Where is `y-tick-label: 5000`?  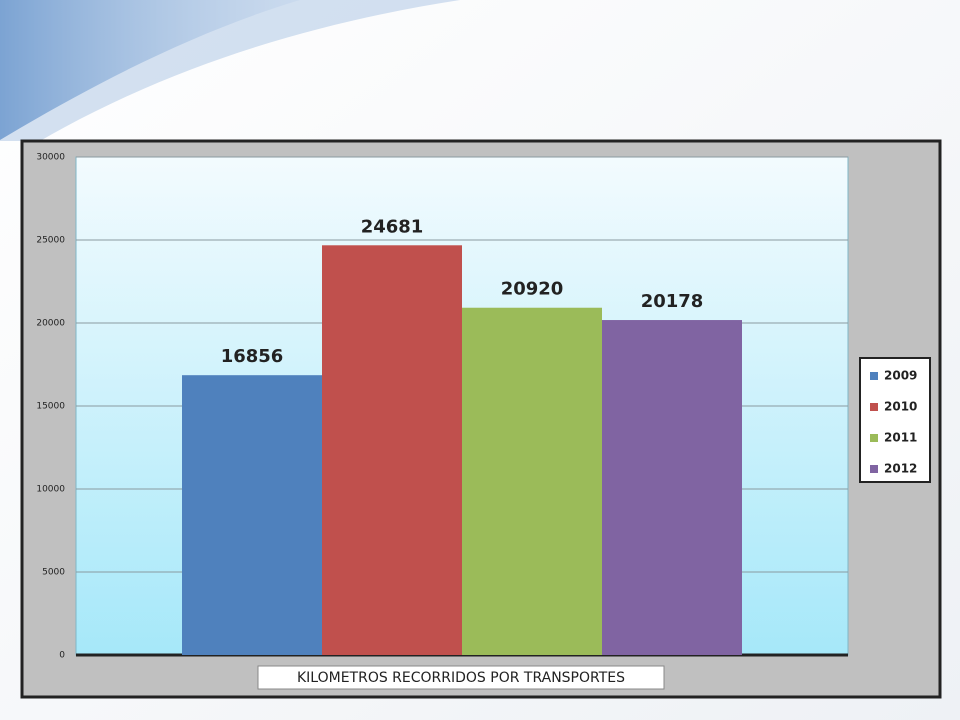
y-tick-label: 5000 is located at coordinates (53, 573).